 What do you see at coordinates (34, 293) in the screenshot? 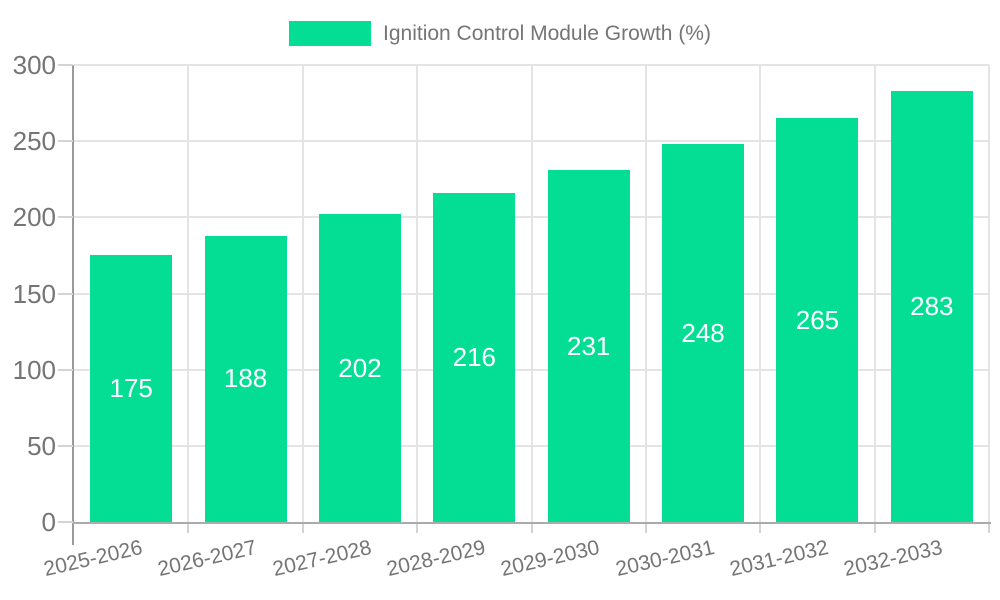
I see `y-tick-label: 150` at bounding box center [34, 293].